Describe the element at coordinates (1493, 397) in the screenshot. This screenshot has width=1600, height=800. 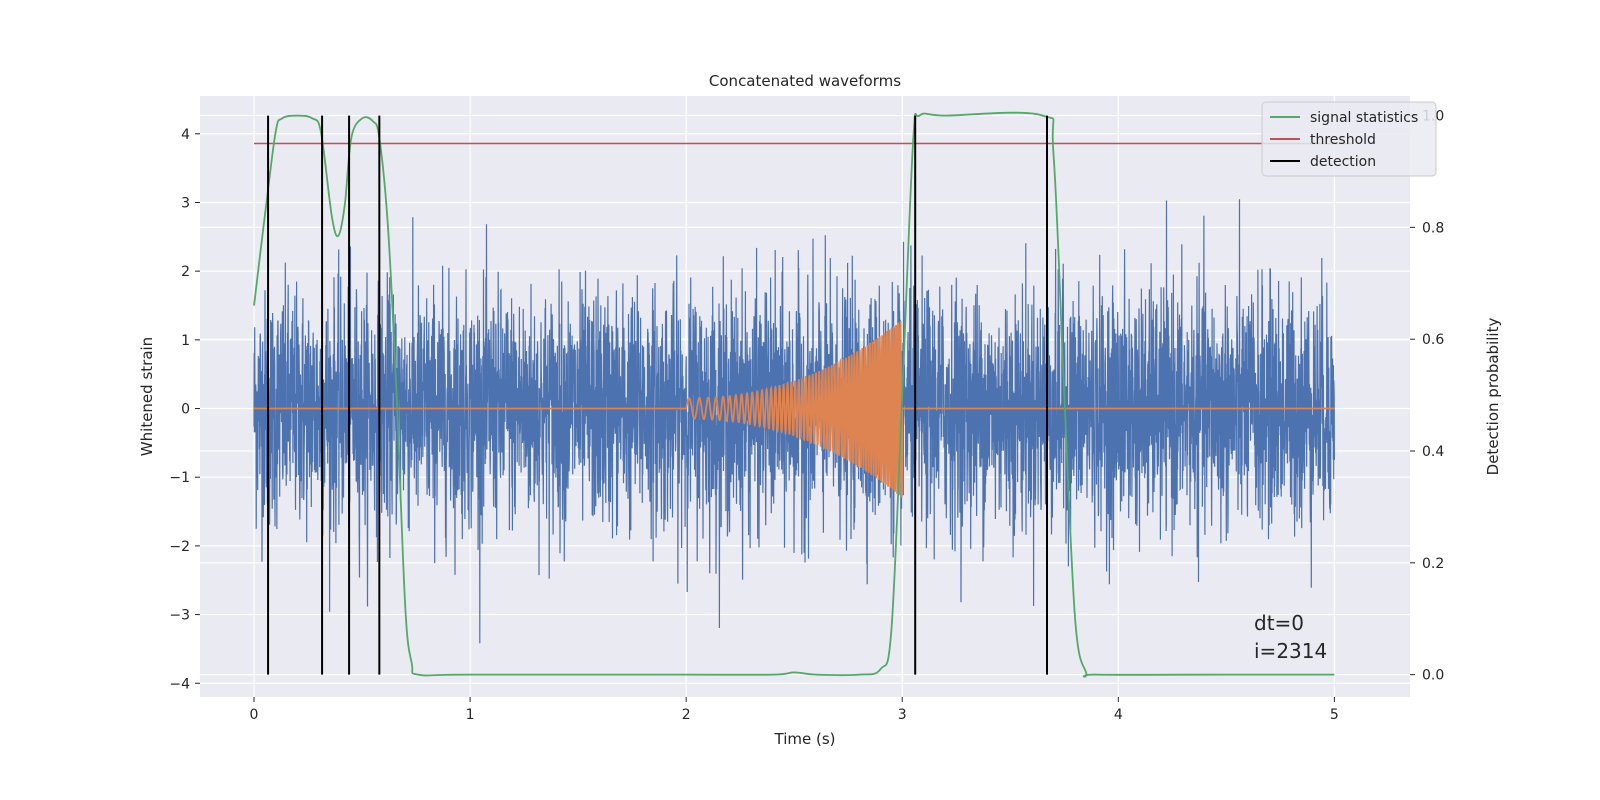
I see `y2-axis-label: Detection probability` at that location.